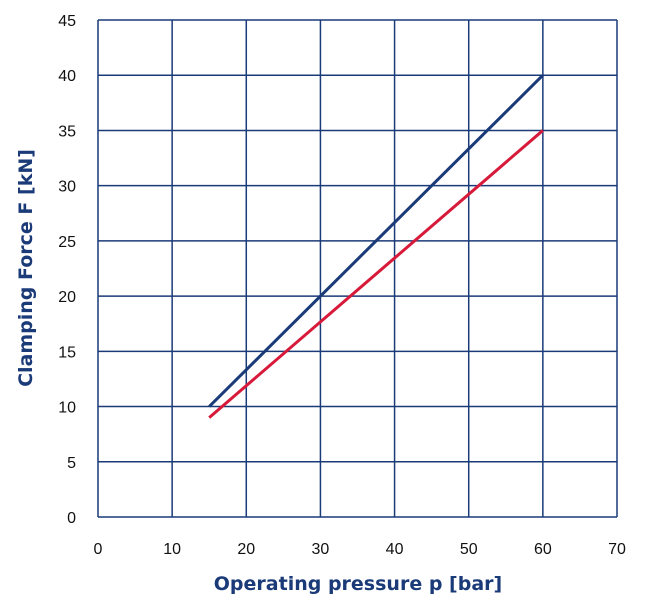  Describe the element at coordinates (26, 268) in the screenshot. I see `y-axis-title: Clamping Force F [kN]` at that location.